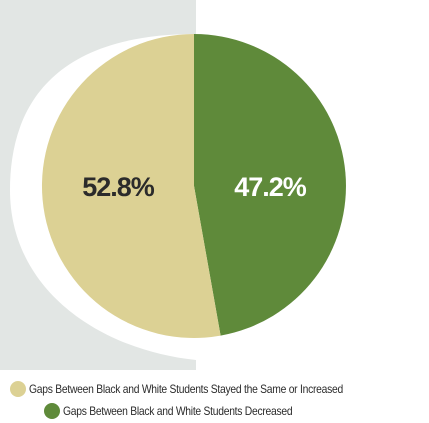 The image size is (429, 423). I want to click on pie-labels: 52.8% 47.2%, so click(195, 187).